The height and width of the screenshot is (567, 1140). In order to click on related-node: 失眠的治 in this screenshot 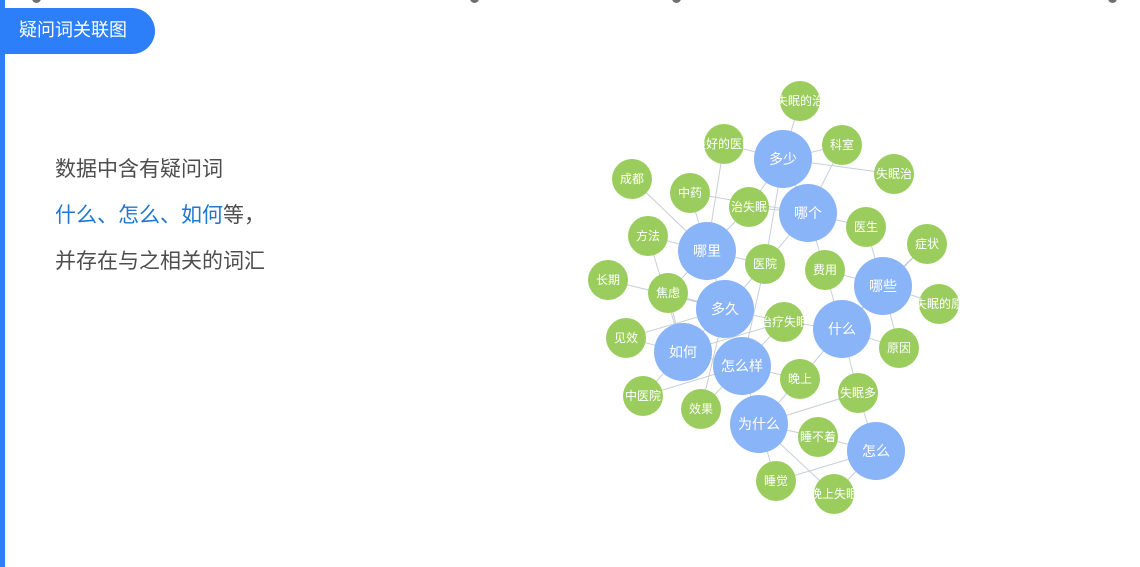, I will do `click(800, 101)`.